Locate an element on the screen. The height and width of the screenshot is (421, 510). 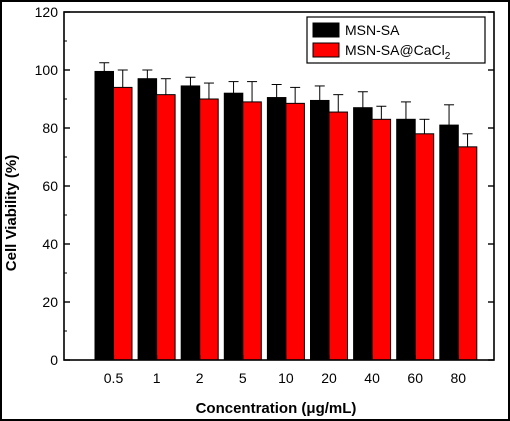
y-tick-label: 100 is located at coordinates (47, 70).